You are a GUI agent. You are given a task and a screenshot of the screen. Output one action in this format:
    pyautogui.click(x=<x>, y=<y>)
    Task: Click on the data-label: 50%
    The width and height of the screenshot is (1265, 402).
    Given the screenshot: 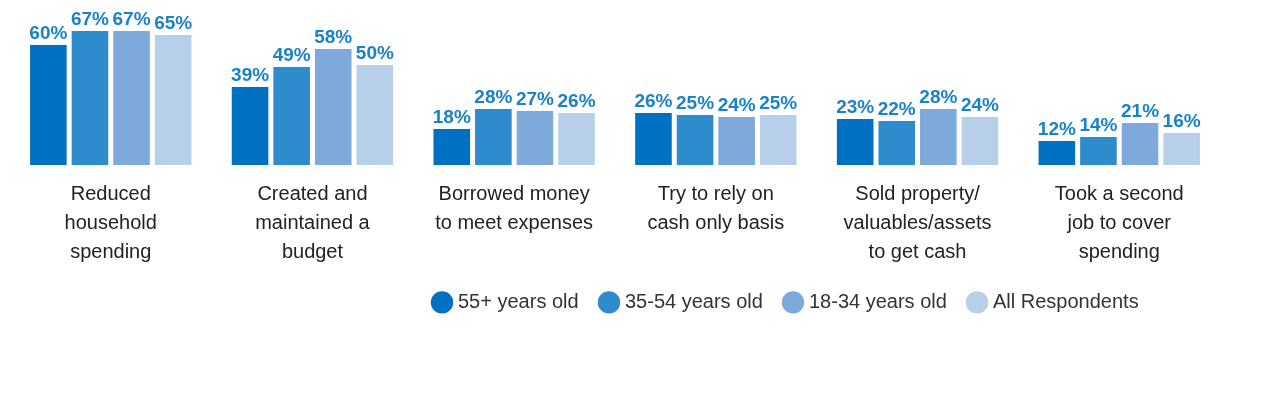 What is the action you would take?
    pyautogui.click(x=374, y=53)
    